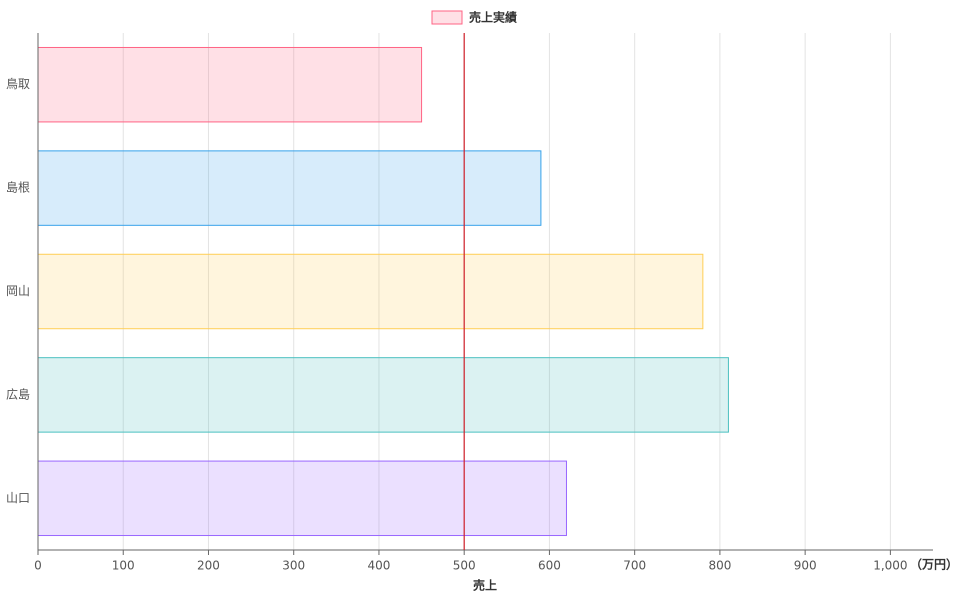  What do you see at coordinates (805, 566) in the screenshot?
I see `x-tick-label: 900` at bounding box center [805, 566].